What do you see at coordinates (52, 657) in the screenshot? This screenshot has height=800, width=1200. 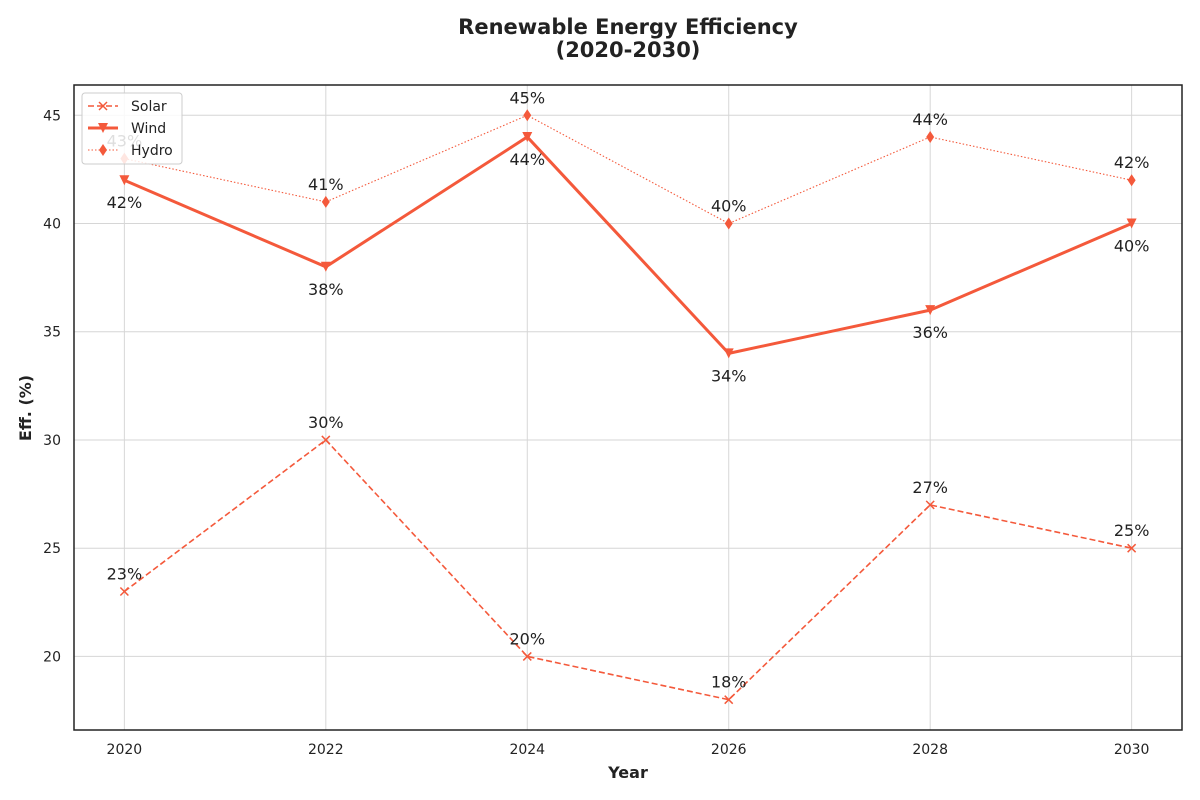 I see `y-tick-label: 20` at bounding box center [52, 657].